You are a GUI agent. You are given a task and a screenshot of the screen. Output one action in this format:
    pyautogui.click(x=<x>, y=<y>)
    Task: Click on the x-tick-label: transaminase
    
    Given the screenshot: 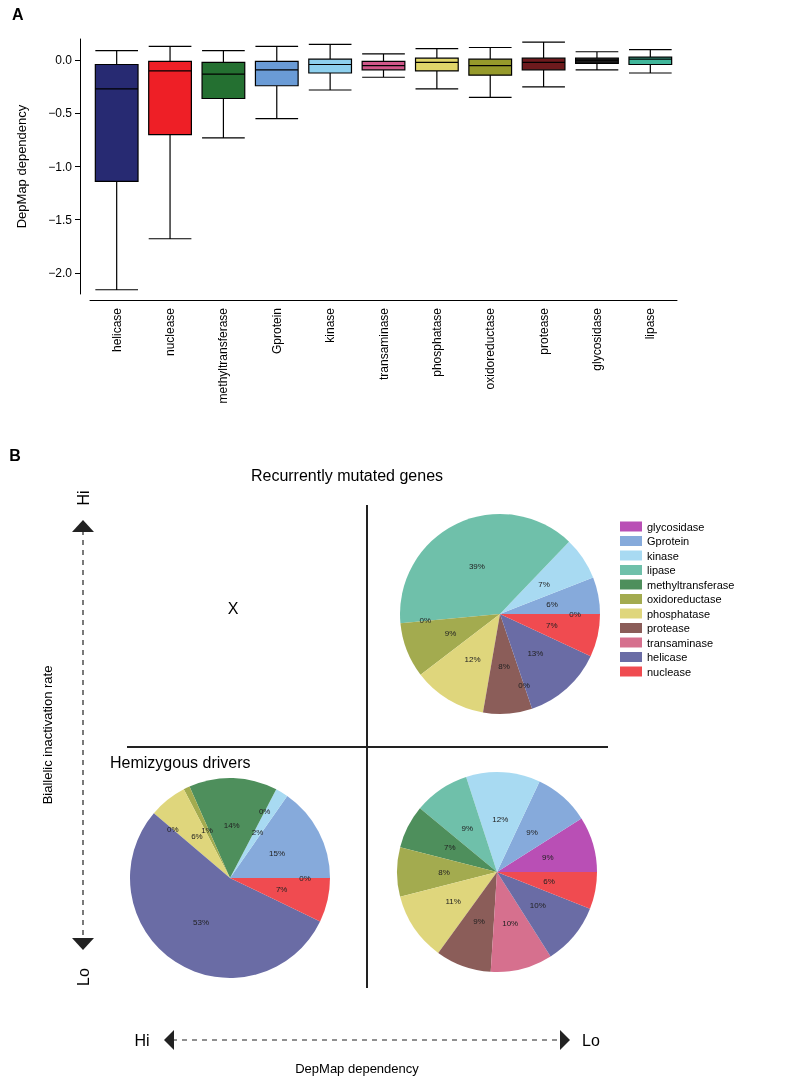 What is the action you would take?
    pyautogui.click(x=383, y=344)
    